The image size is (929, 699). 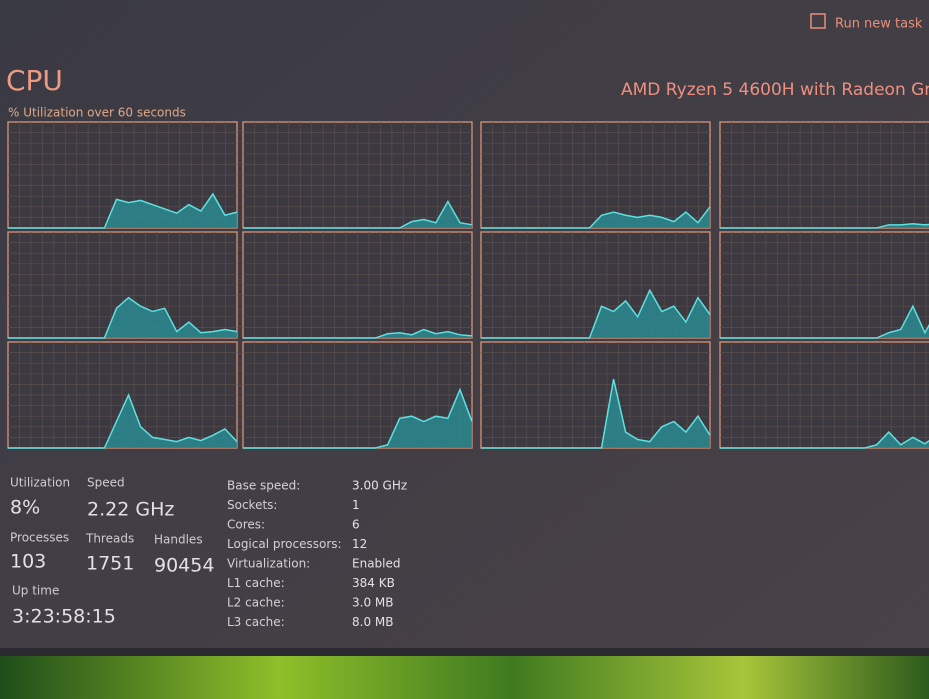 I want to click on detail-value: 3.0 MB, so click(x=372, y=603).